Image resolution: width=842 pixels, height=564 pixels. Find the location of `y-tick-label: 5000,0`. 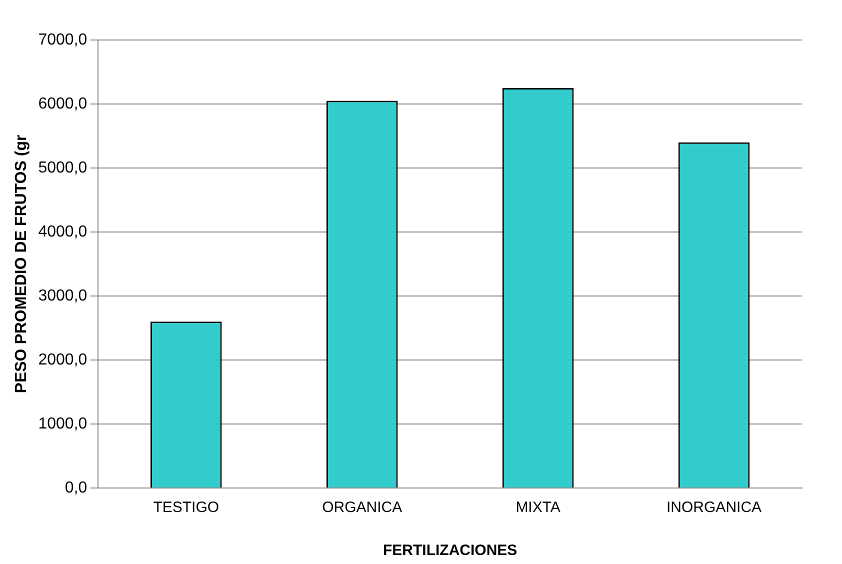

y-tick-label: 5000,0 is located at coordinates (63, 167).